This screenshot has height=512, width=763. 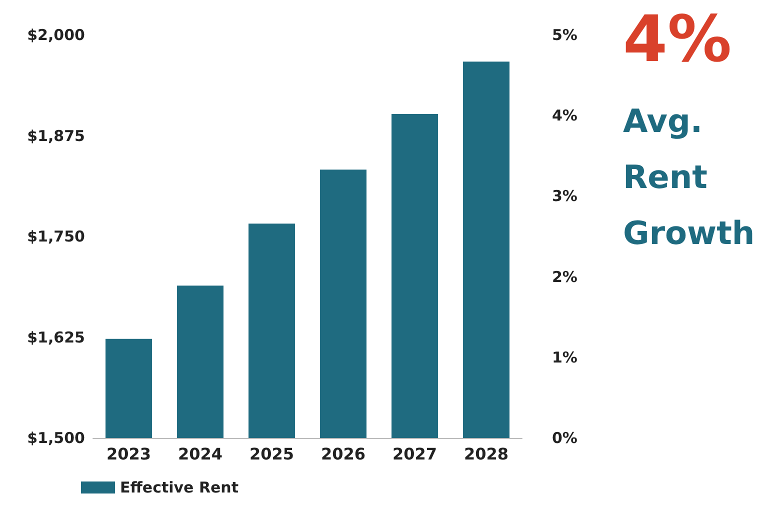 I want to click on y2-tick-label: 2%, so click(x=565, y=277).